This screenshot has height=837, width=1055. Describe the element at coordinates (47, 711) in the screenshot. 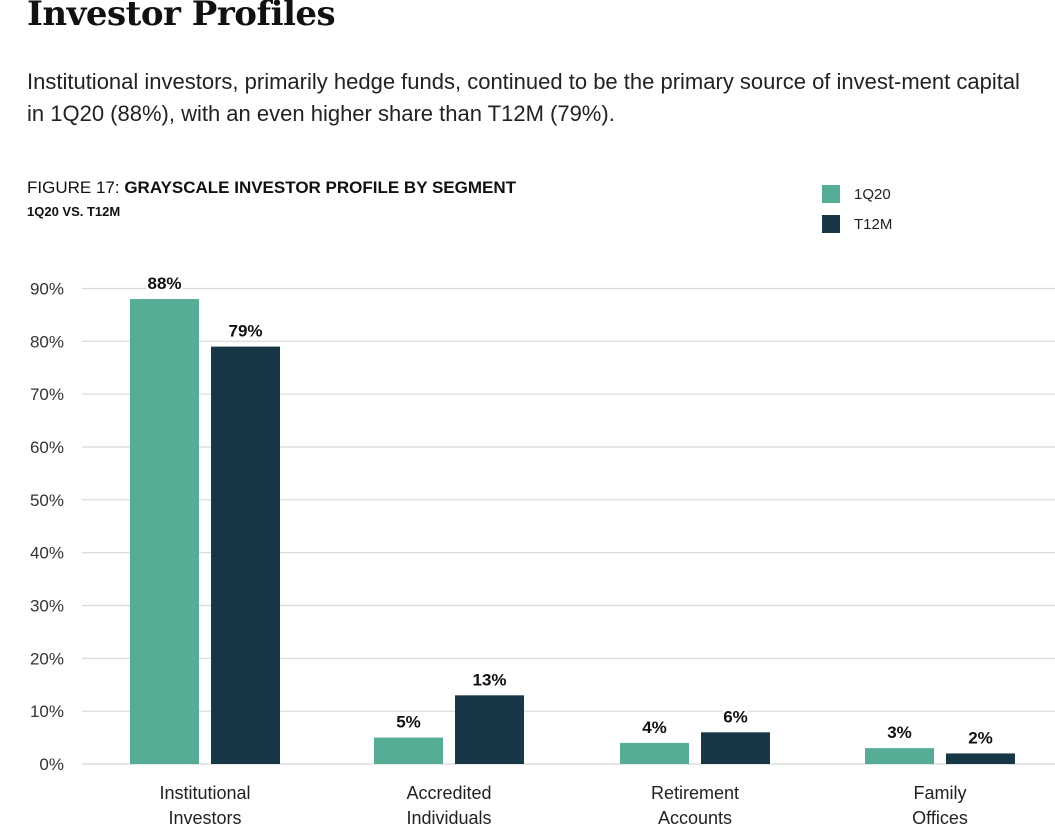

I see `y-tick-label: 10%` at that location.